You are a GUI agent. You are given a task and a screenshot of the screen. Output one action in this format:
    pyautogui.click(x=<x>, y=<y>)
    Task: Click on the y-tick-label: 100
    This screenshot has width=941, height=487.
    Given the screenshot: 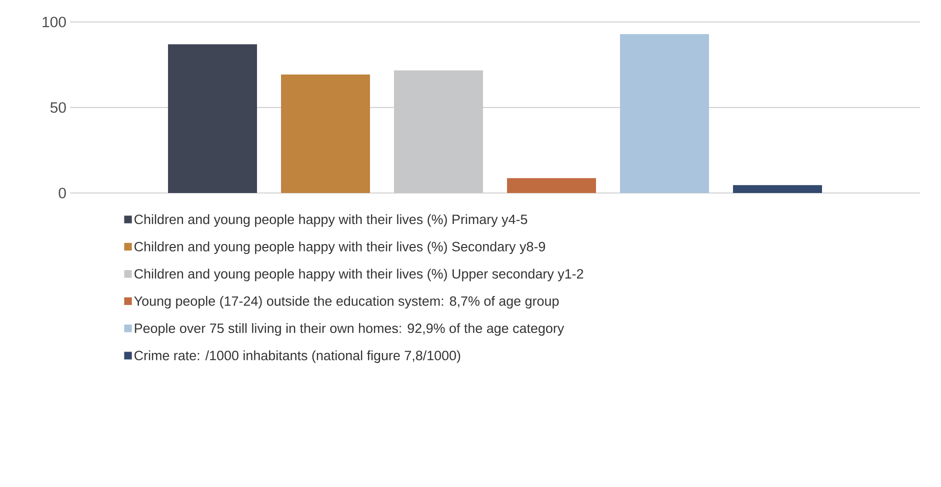 What is the action you would take?
    pyautogui.click(x=54, y=22)
    